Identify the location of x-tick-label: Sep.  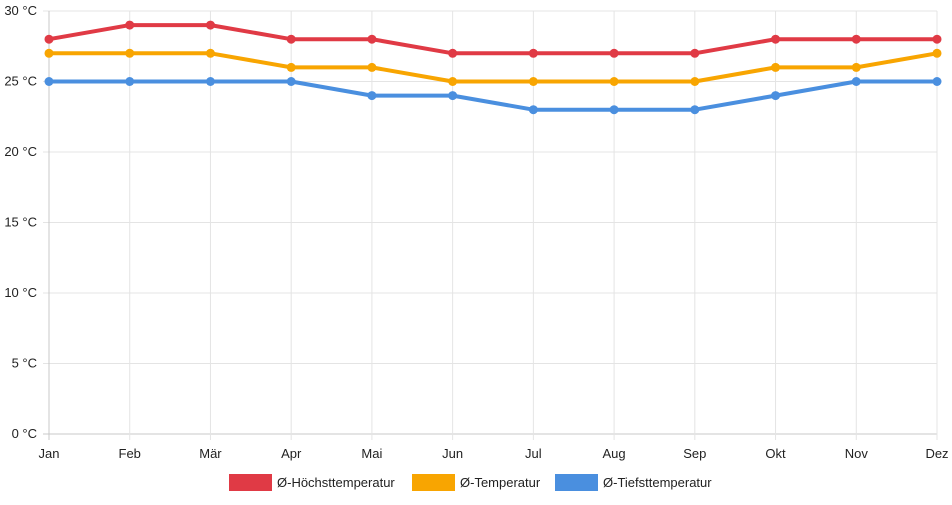
(694, 453).